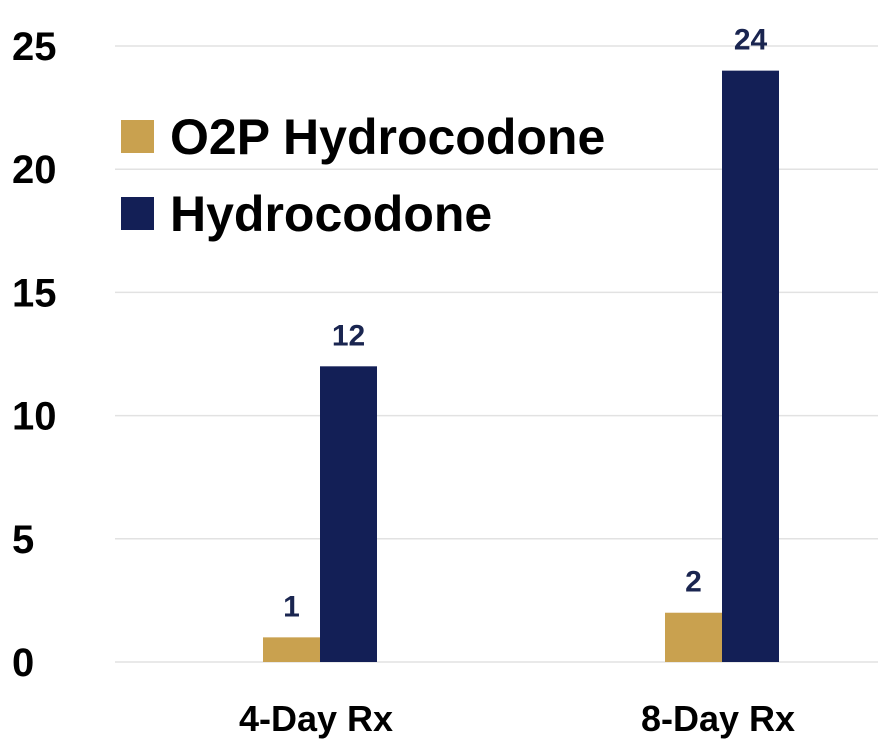 The height and width of the screenshot is (755, 878). Describe the element at coordinates (23, 663) in the screenshot. I see `y-tick-label-0: 0` at that location.